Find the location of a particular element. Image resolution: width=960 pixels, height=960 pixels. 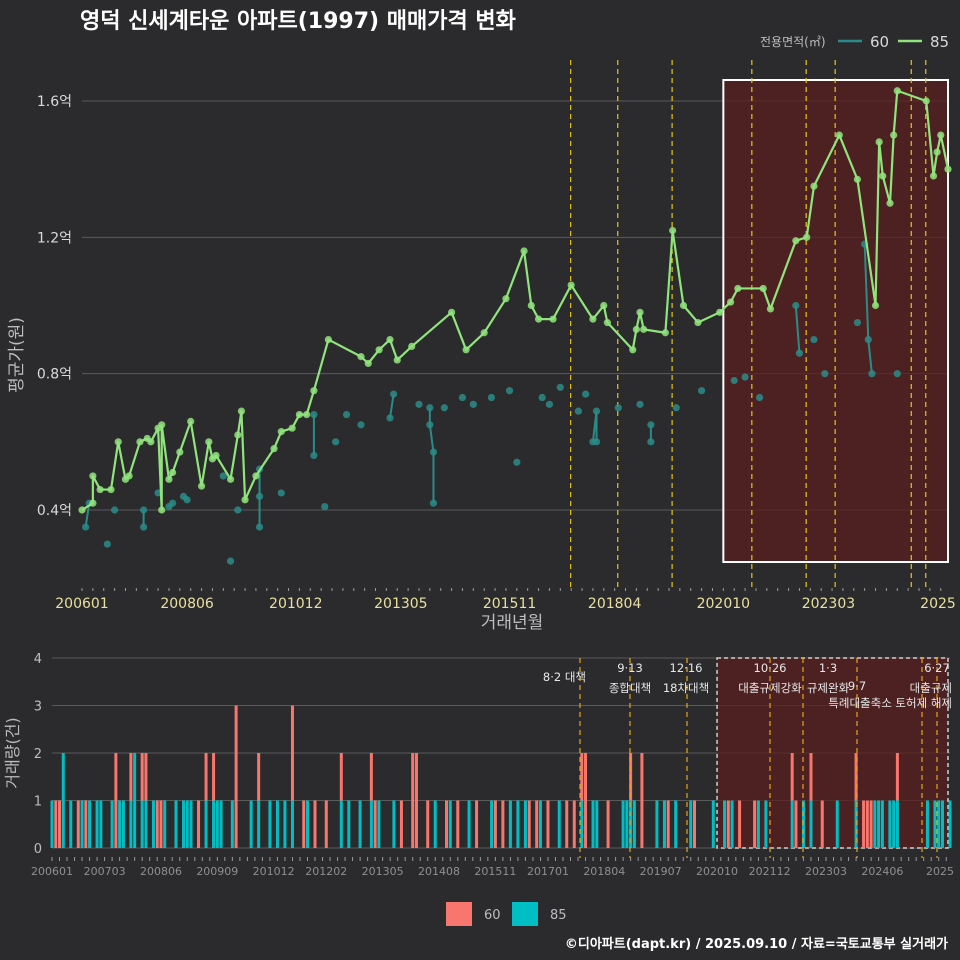

volume-x-tick-label: 201408 is located at coordinates (439, 871).